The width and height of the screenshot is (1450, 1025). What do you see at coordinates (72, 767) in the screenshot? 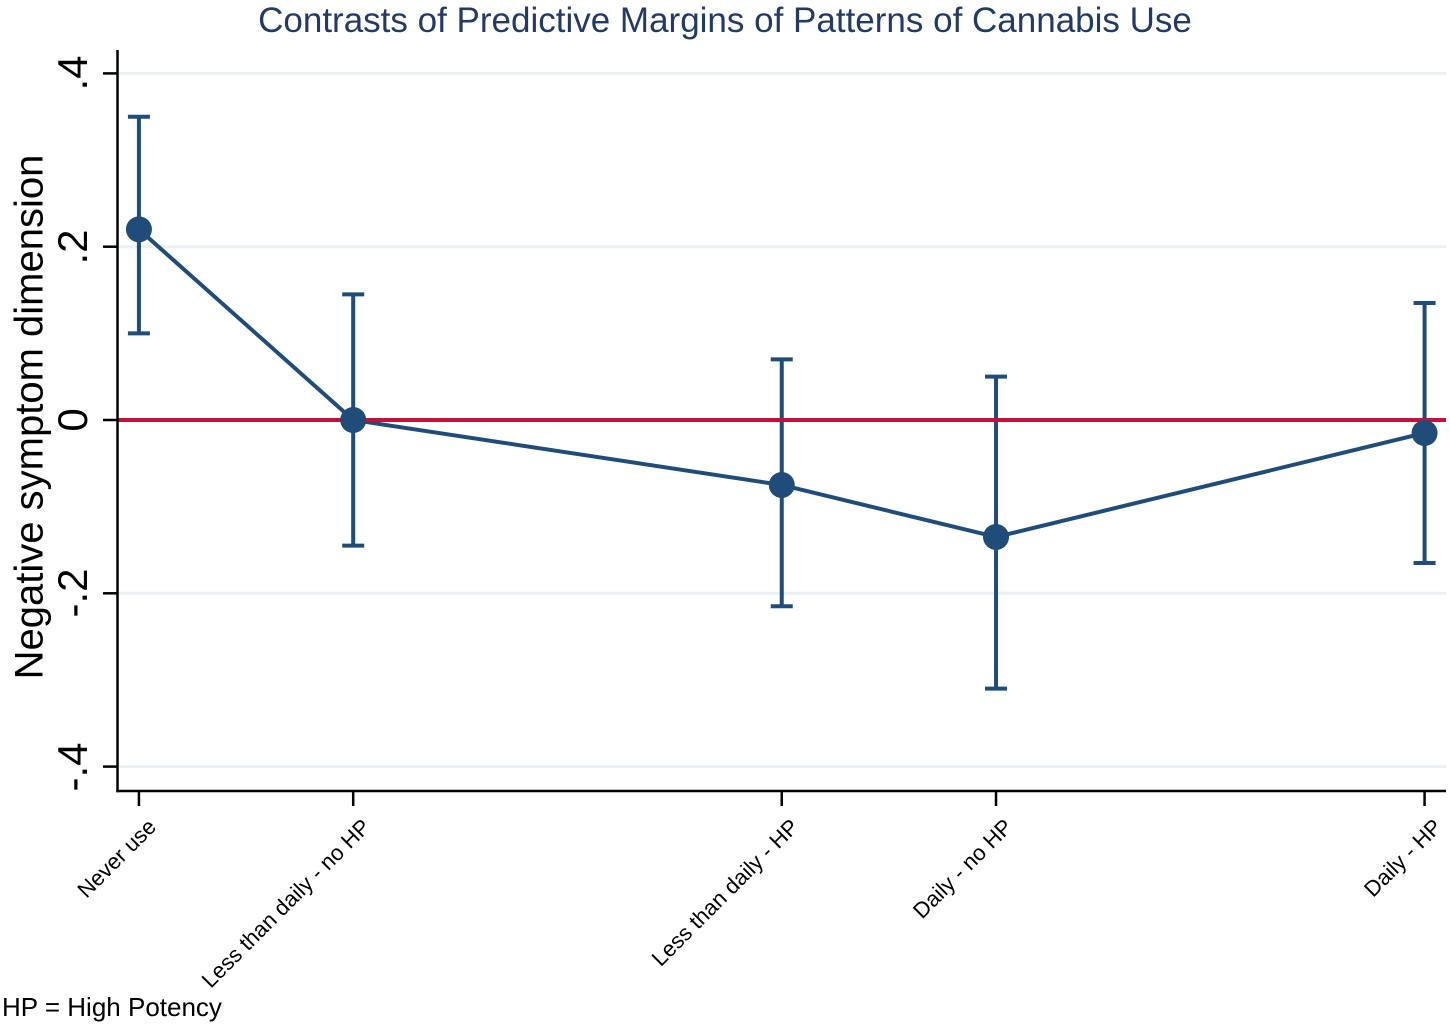
I see `y-axis-tick-label: -.4` at bounding box center [72, 767].